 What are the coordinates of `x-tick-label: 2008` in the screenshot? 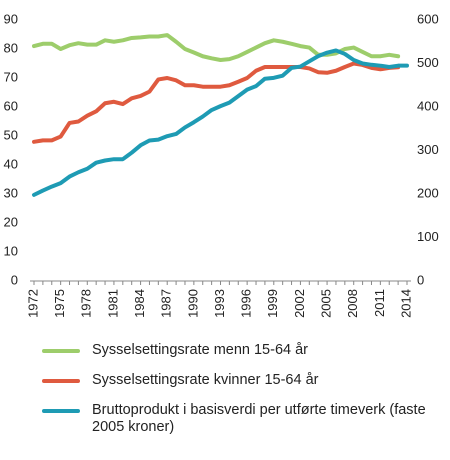 It's located at (352, 303).